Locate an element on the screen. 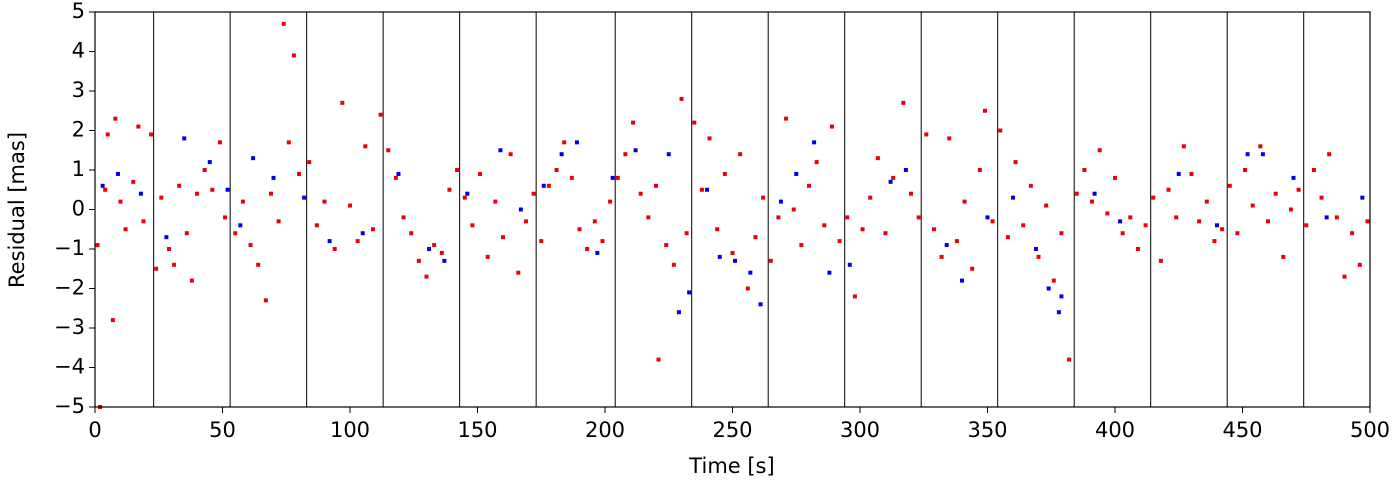 The height and width of the screenshot is (486, 1392). x-axis-label: Time [s] is located at coordinates (731, 466).